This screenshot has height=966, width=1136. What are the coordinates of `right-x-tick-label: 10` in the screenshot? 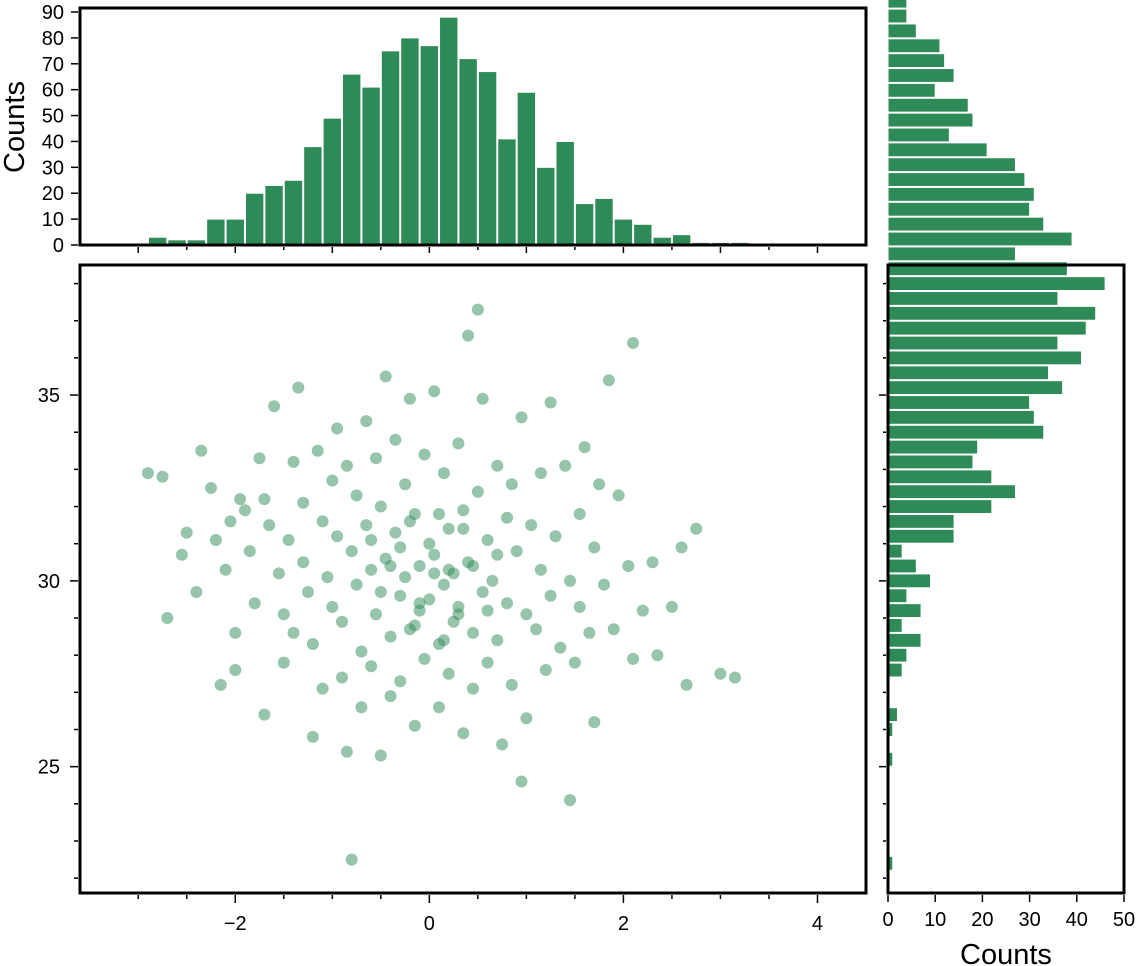 It's located at (935, 920).